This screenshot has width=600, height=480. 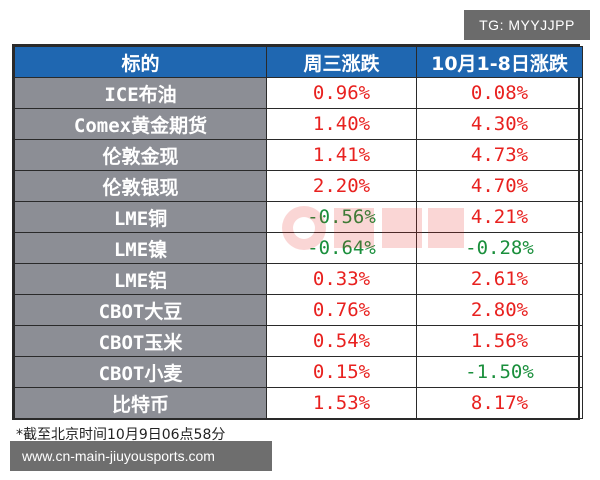 I want to click on table-row: LME镍 -0.64% -0.28%, so click(x=298, y=248).